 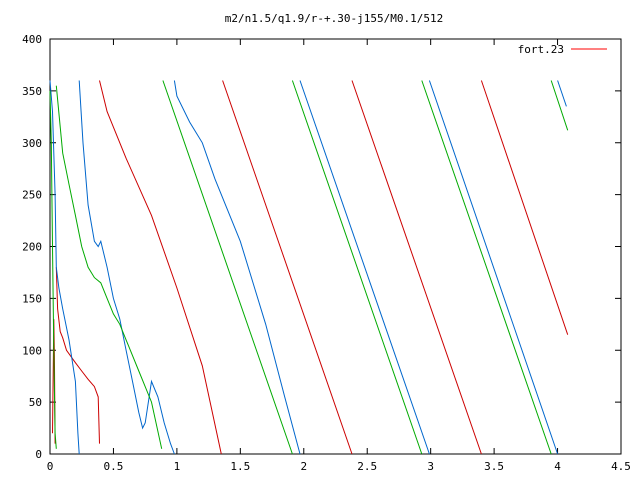 I want to click on y-tick-label: 50, so click(x=35, y=402).